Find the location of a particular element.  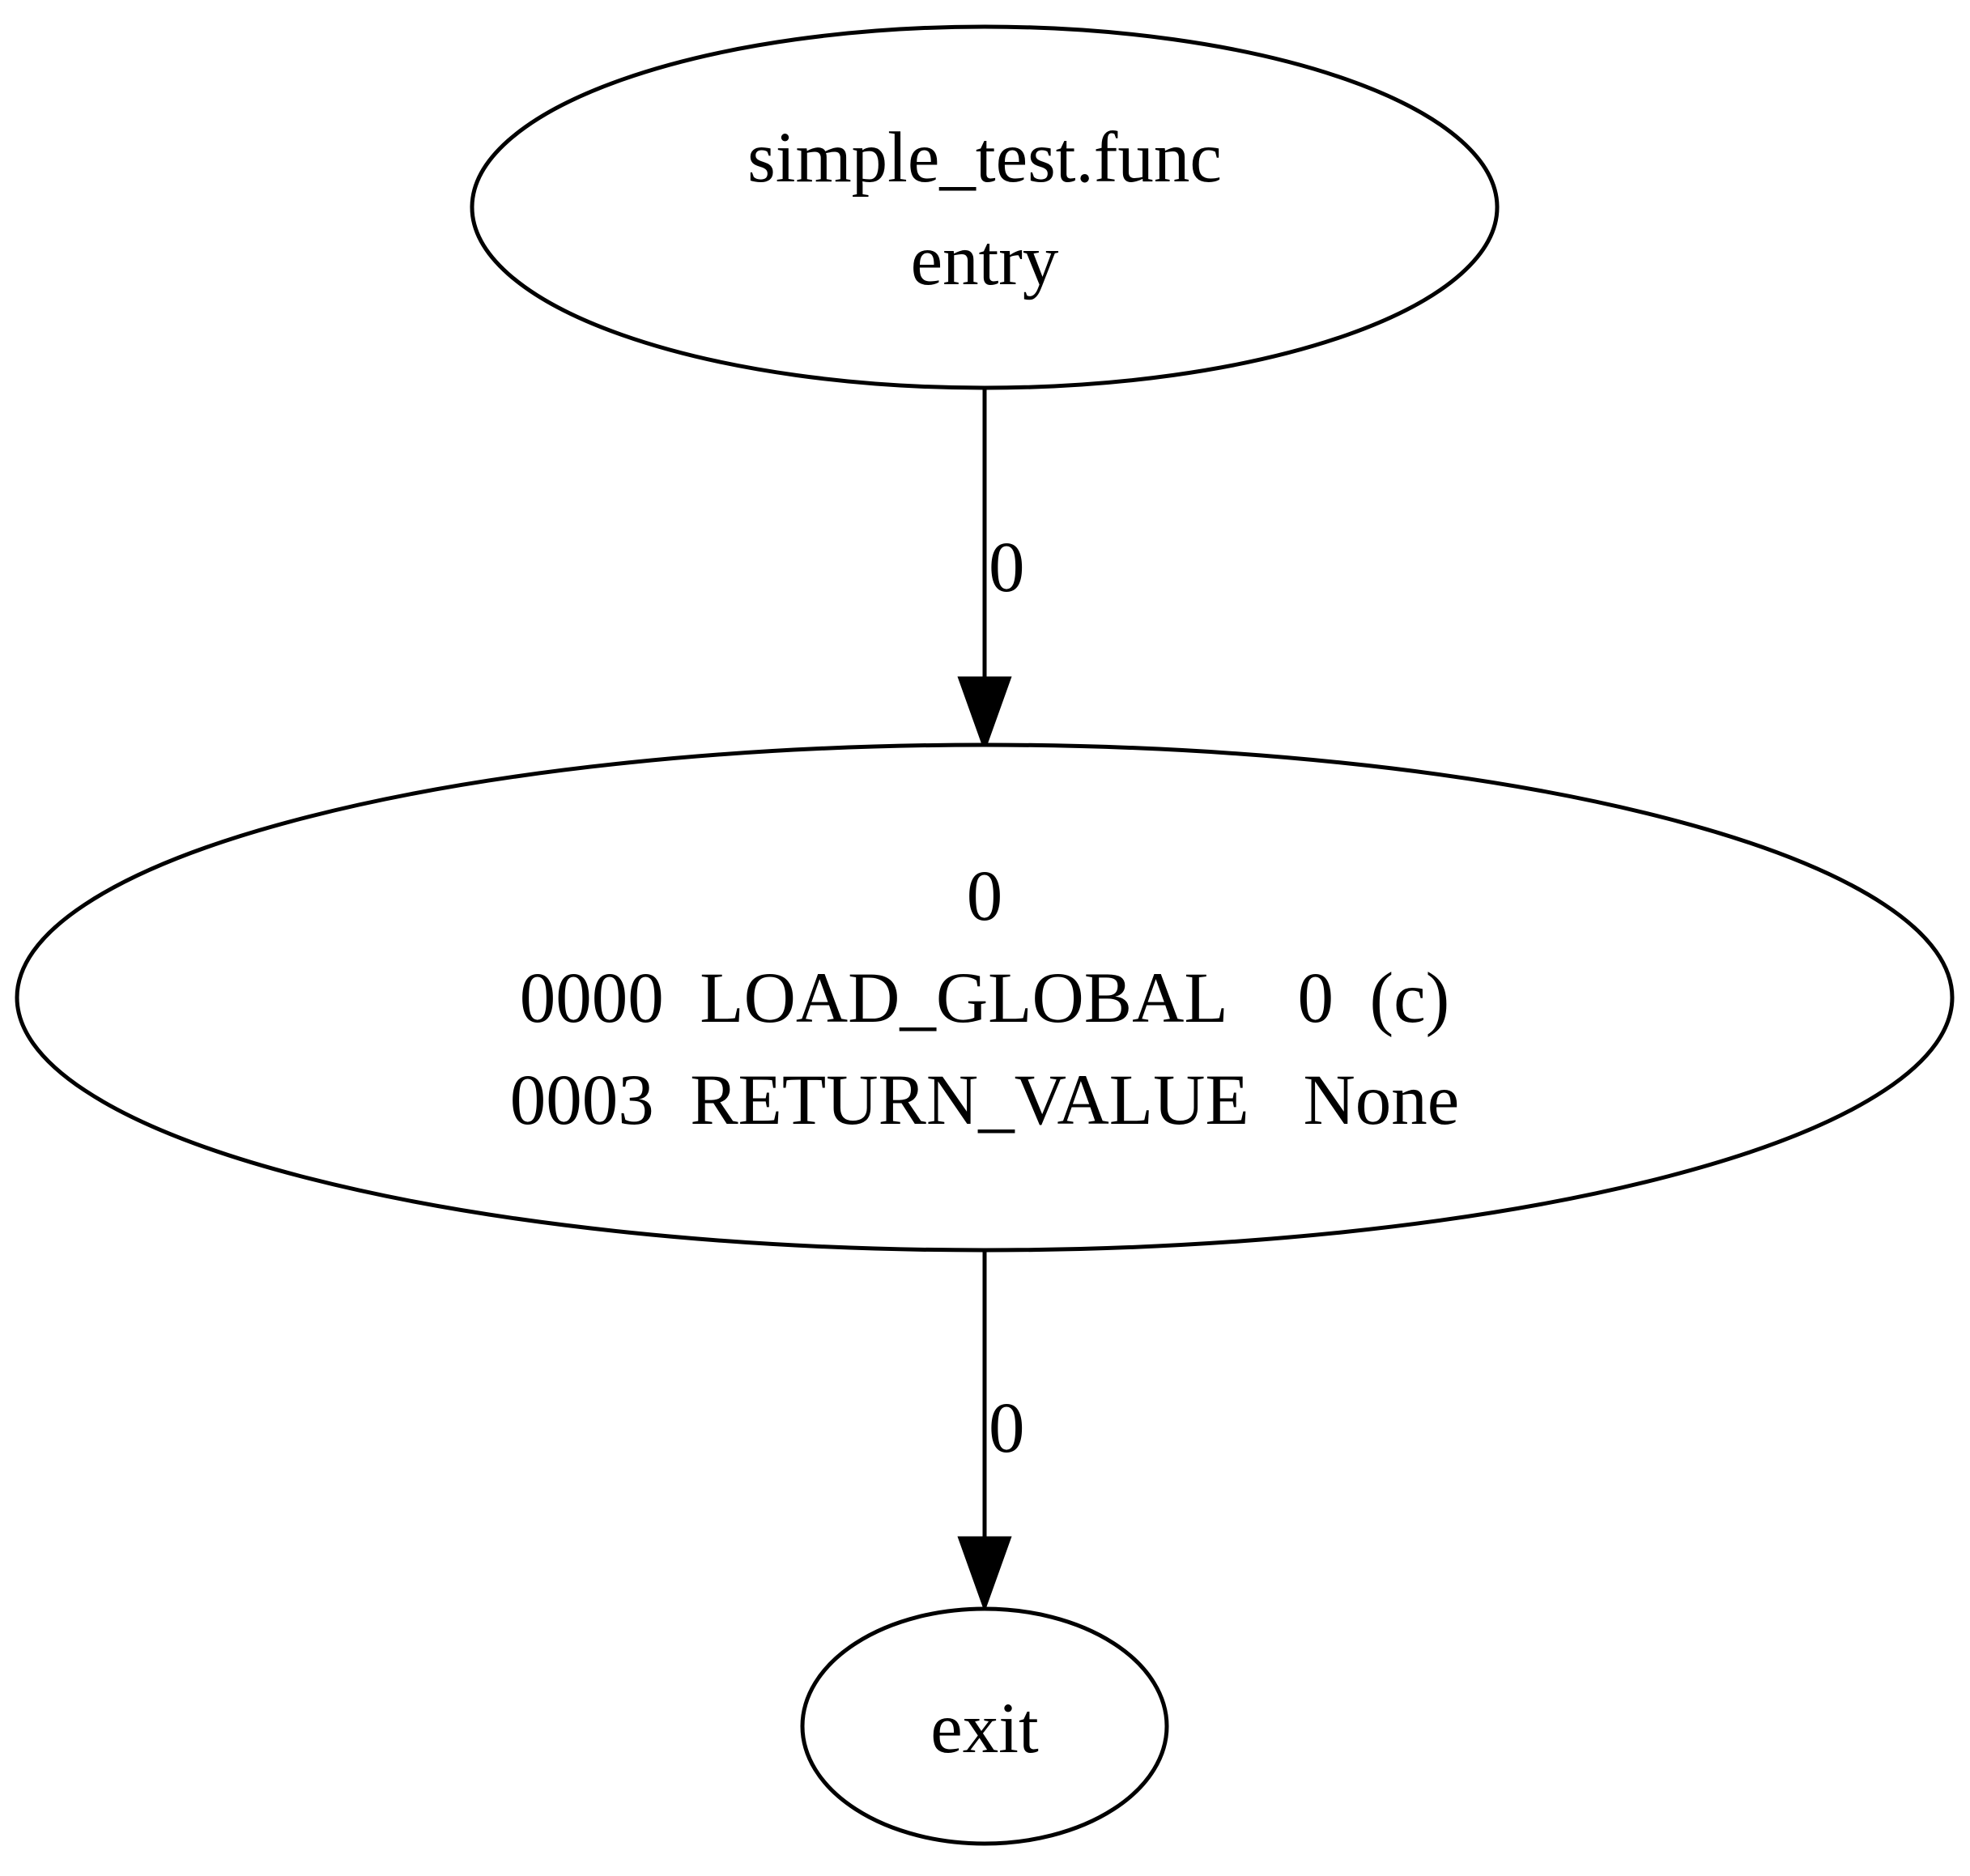

exit-node: exit is located at coordinates (984, 1726).